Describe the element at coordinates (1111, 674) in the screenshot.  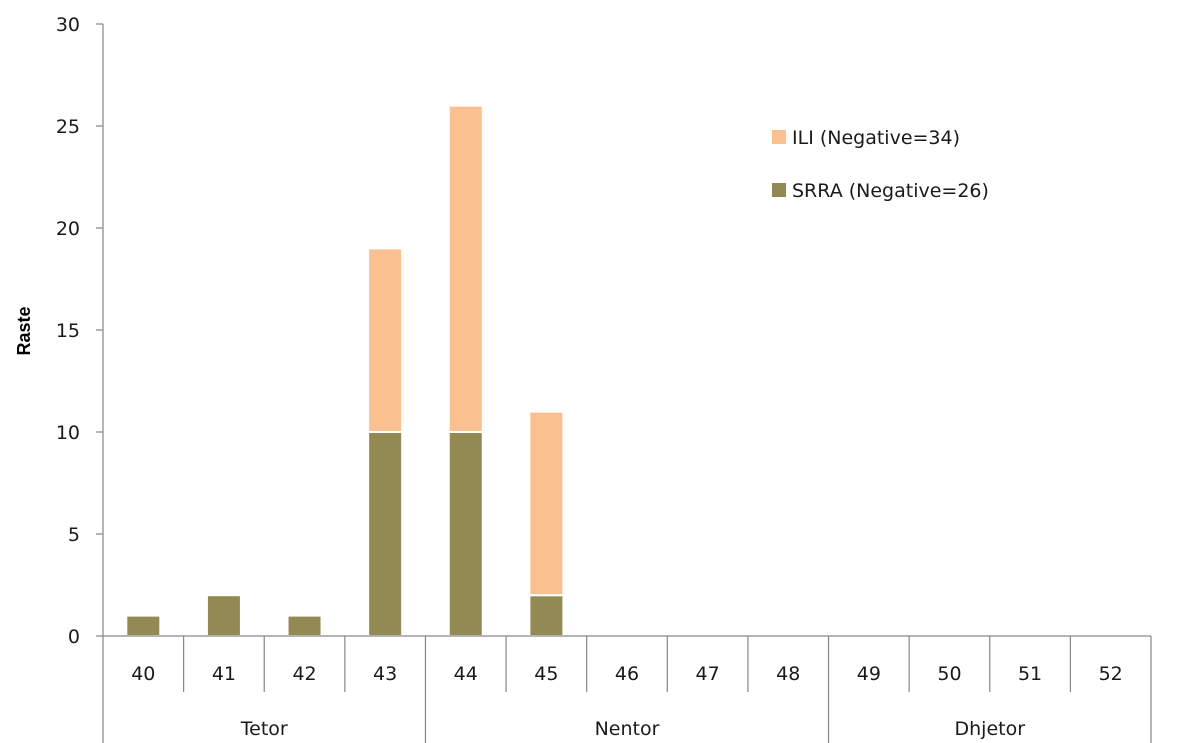
I see `x-tick-label: 52` at that location.